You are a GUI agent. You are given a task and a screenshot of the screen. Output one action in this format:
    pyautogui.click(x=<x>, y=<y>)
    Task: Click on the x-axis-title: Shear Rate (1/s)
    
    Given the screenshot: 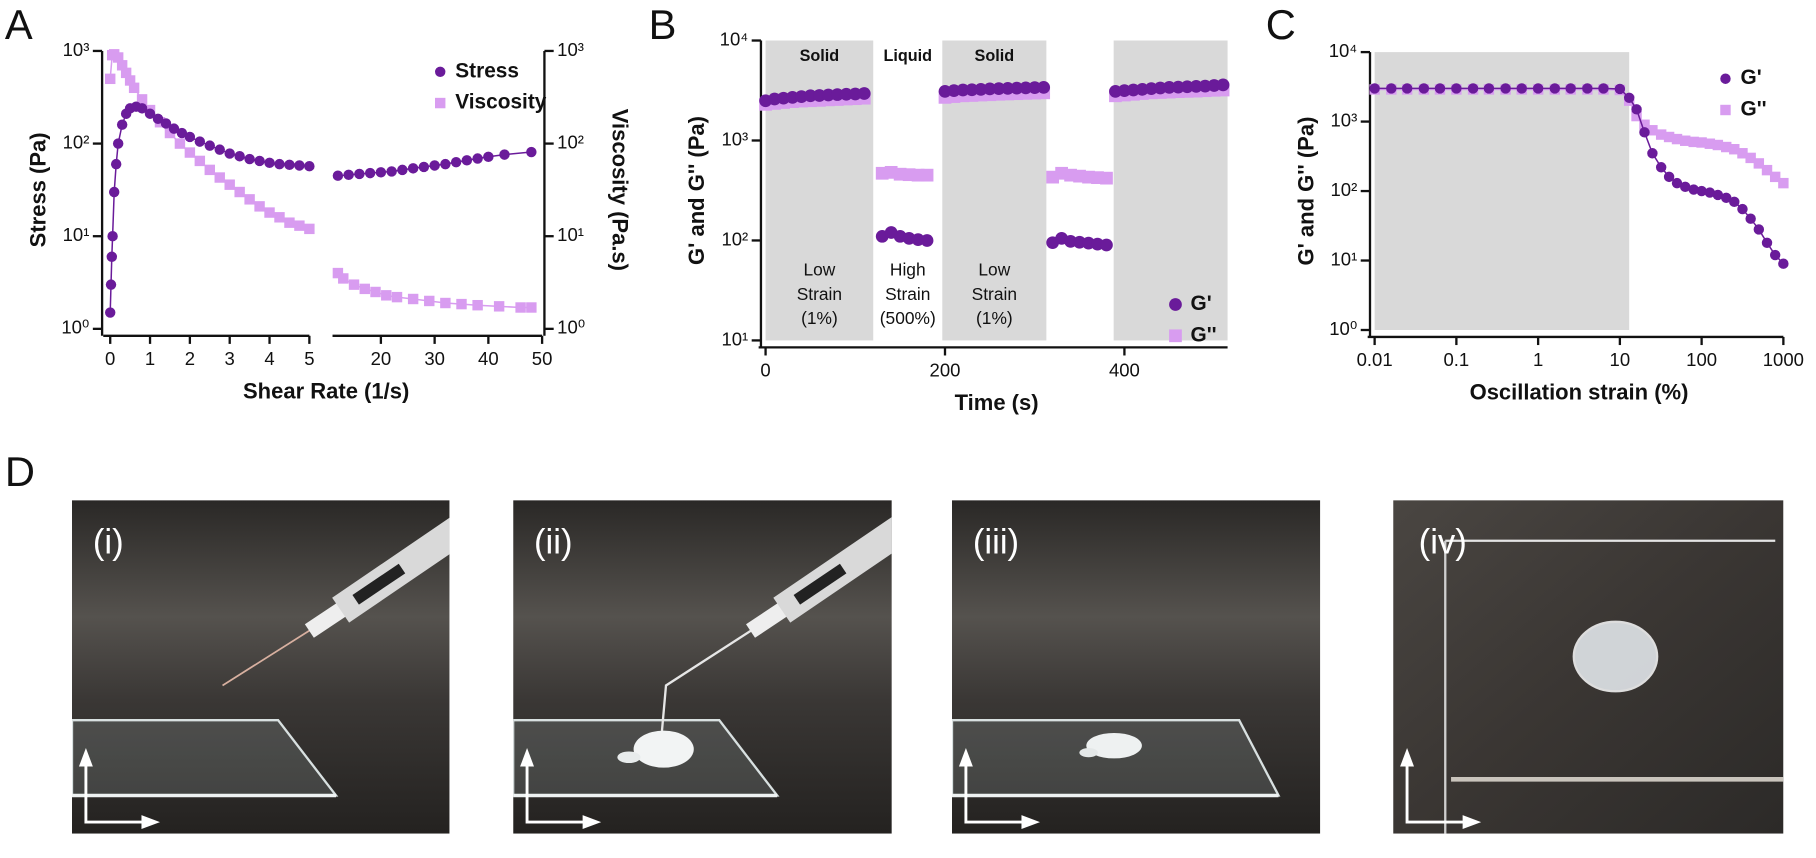 What is the action you would take?
    pyautogui.click(x=326, y=390)
    